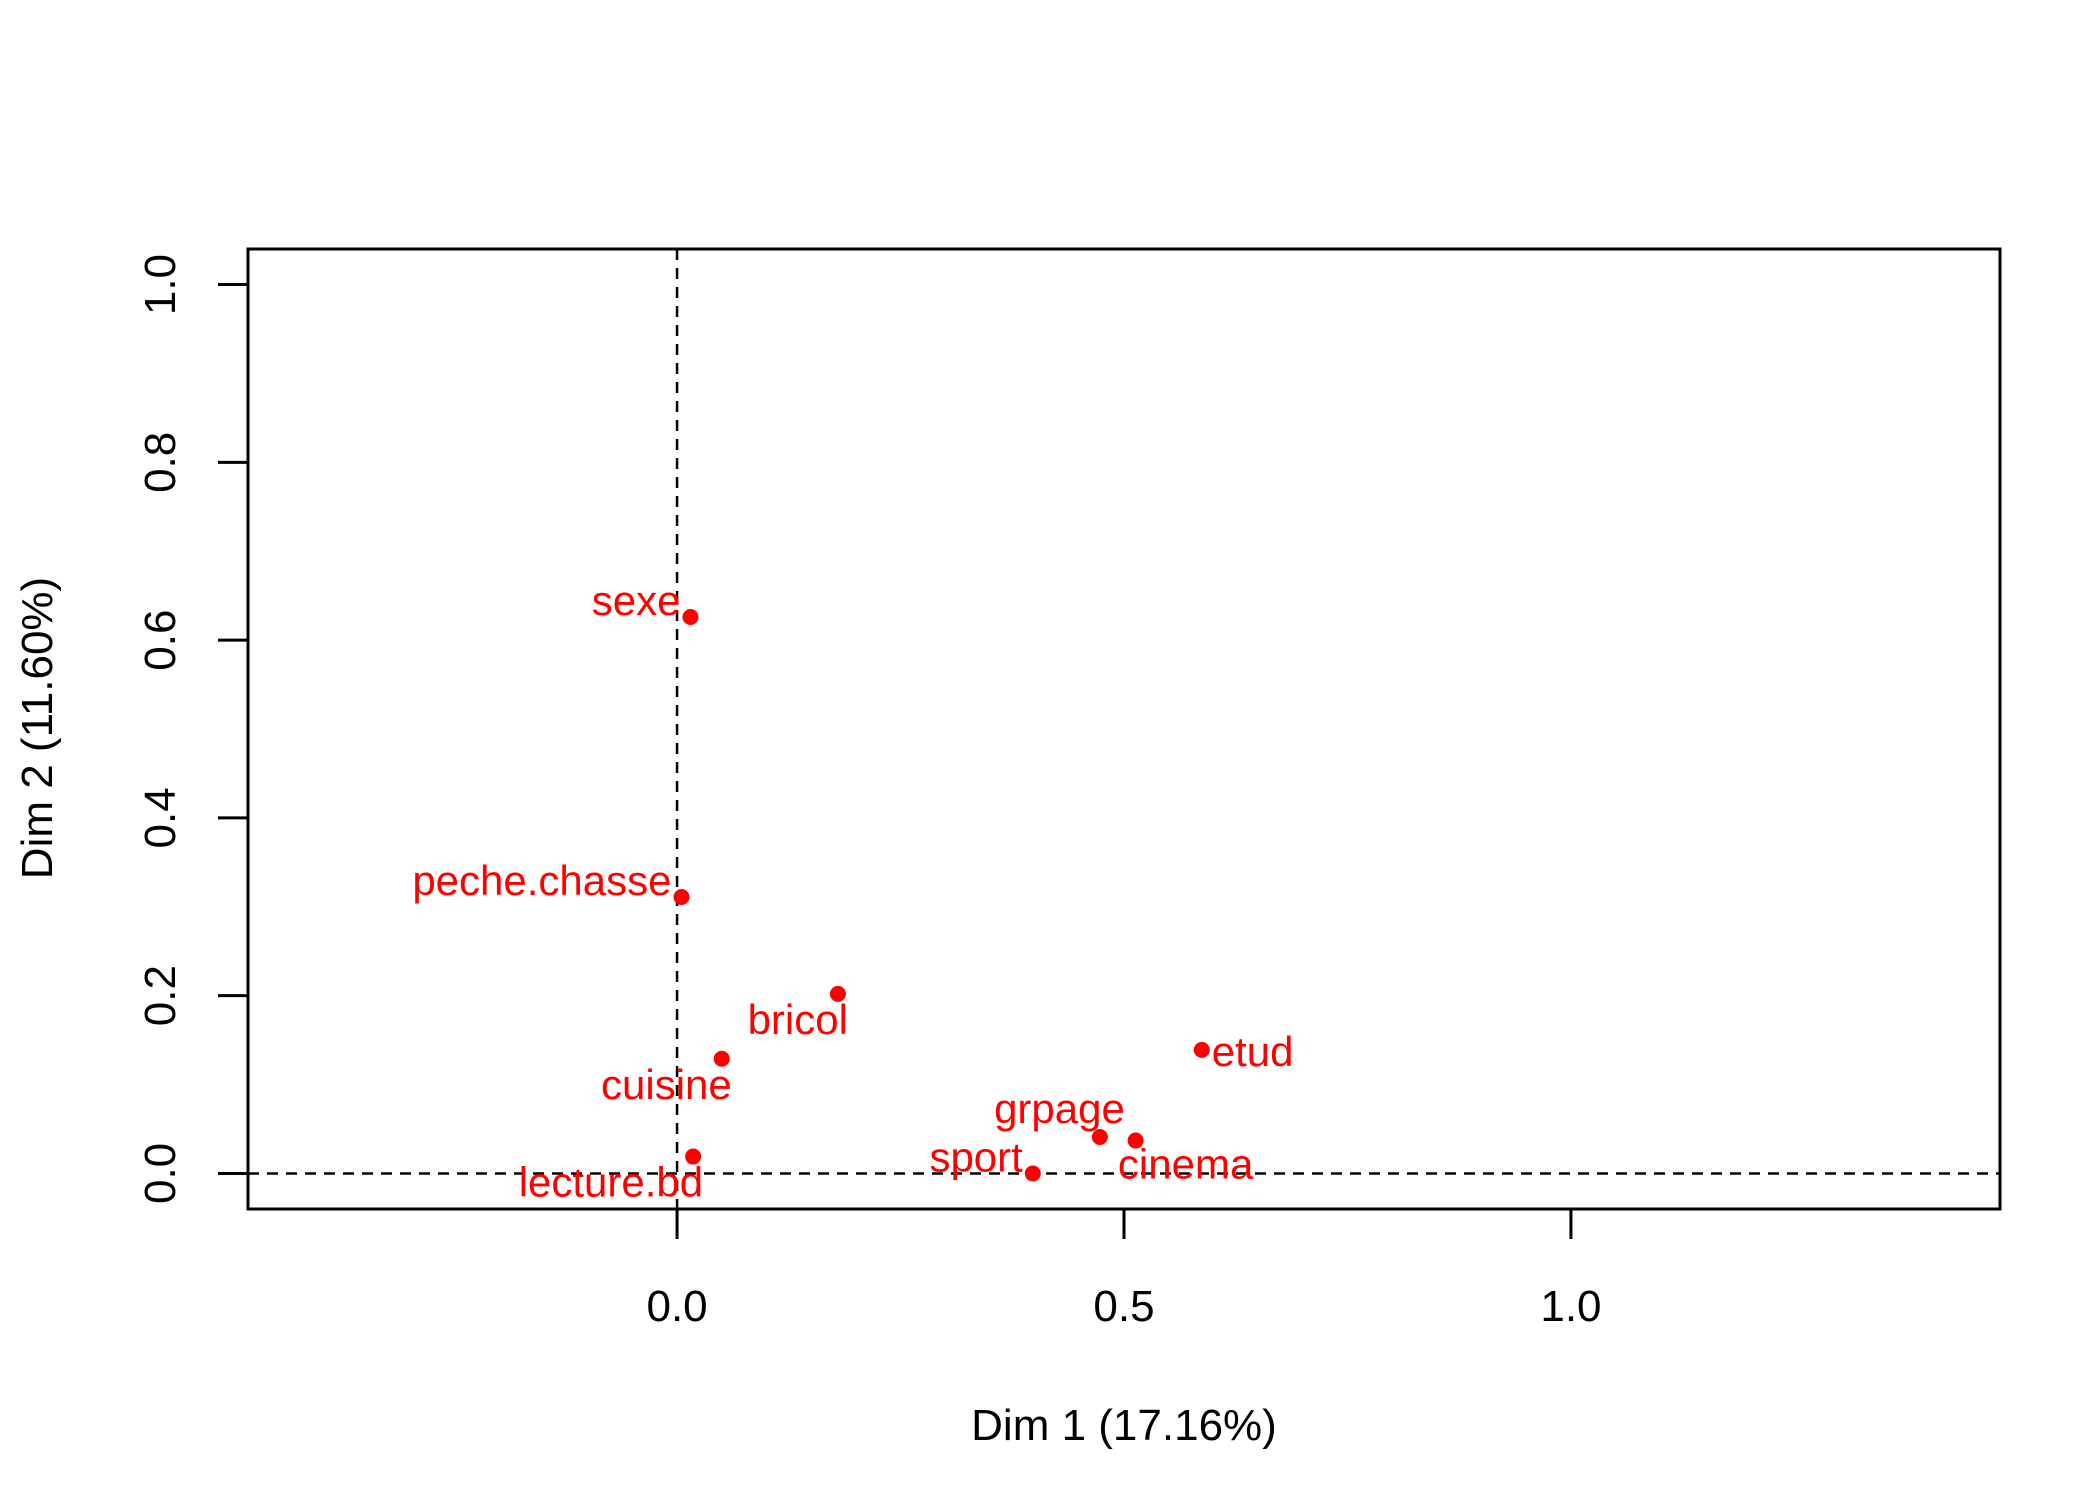  Describe the element at coordinates (160, 284) in the screenshot. I see `y-tick-label: 1.0` at that location.